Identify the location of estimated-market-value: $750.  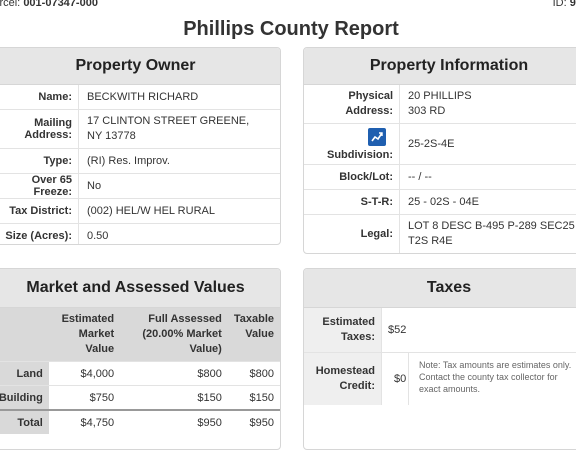
(84, 397).